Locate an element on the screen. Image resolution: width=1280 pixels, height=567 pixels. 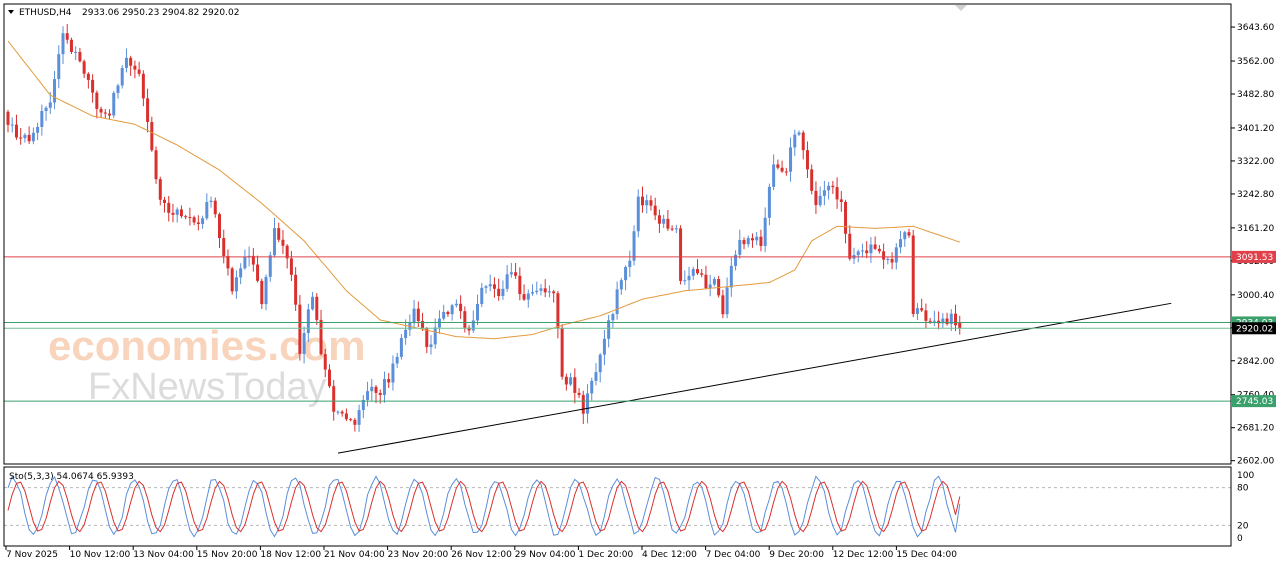
svg-text: 2920.02 is located at coordinates (1254, 329).